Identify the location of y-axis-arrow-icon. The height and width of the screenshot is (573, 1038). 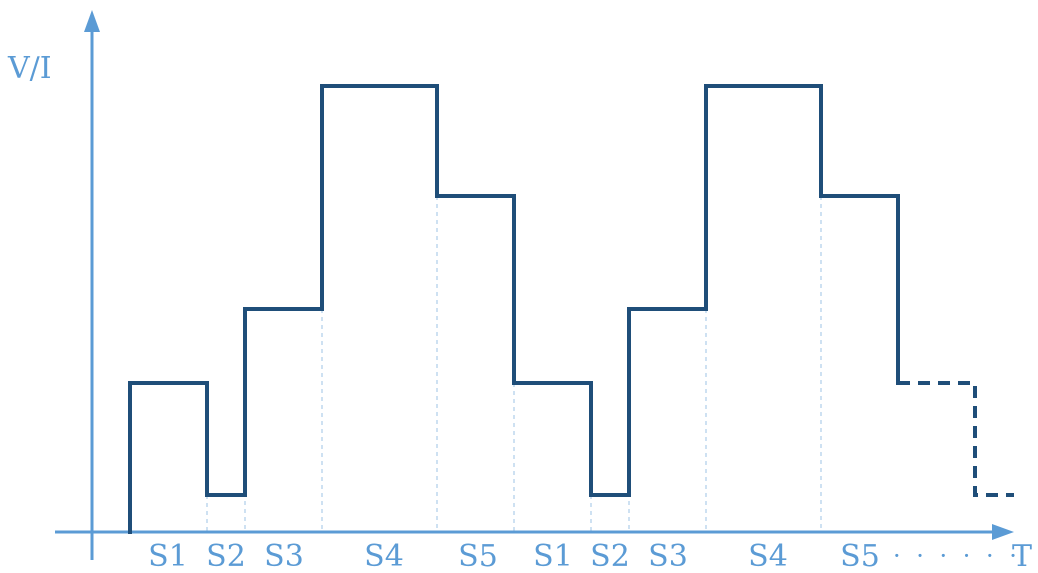
(92, 21).